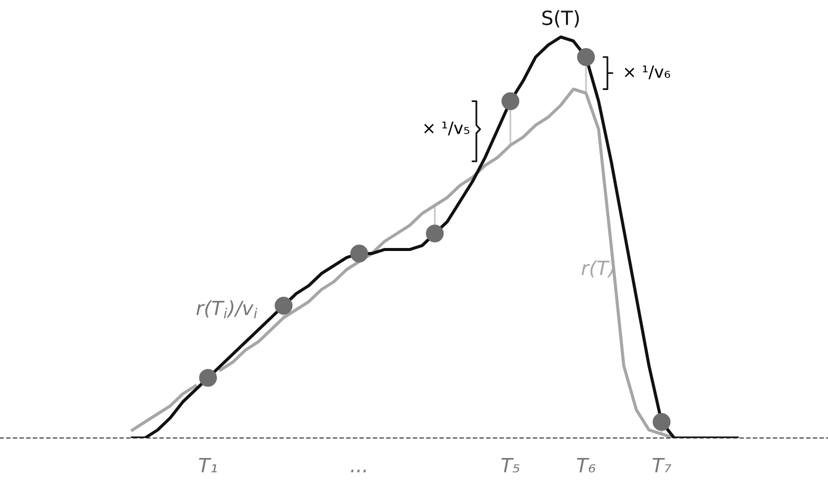 This screenshot has height=481, width=828. What do you see at coordinates (208, 465) in the screenshot?
I see `x-tick-label: T₁` at bounding box center [208, 465].